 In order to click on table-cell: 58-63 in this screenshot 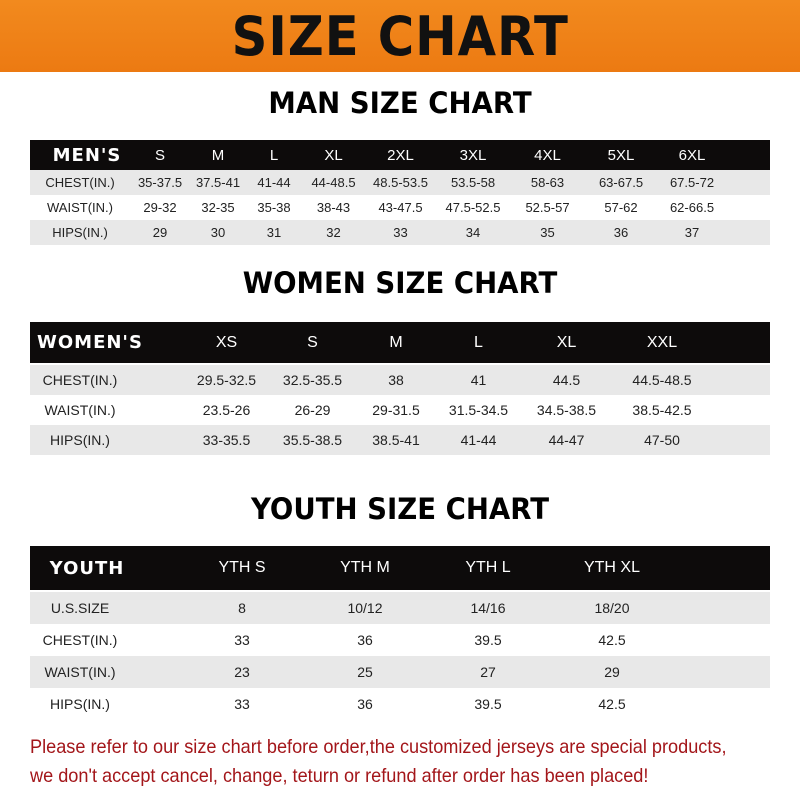, I will do `click(547, 182)`.